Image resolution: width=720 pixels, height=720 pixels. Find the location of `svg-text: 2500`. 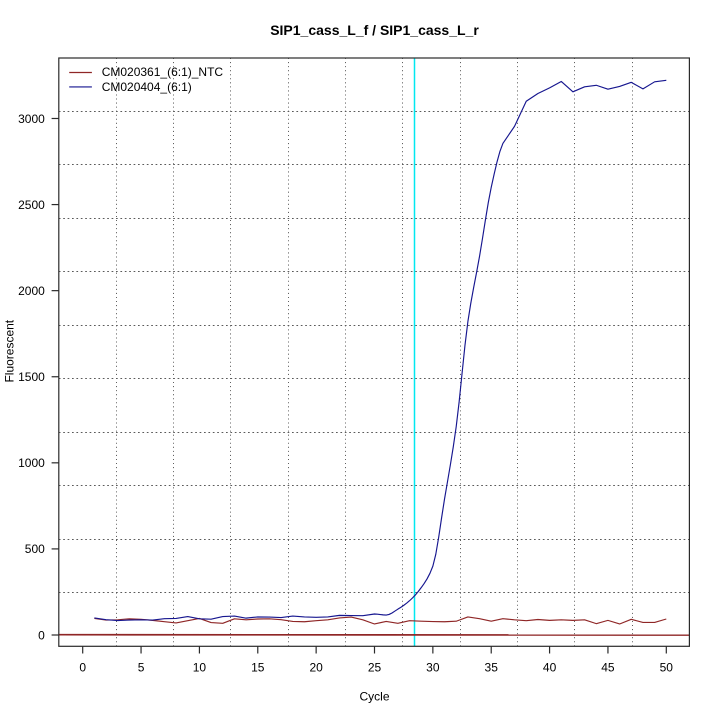

svg-text: 2500 is located at coordinates (31, 205).